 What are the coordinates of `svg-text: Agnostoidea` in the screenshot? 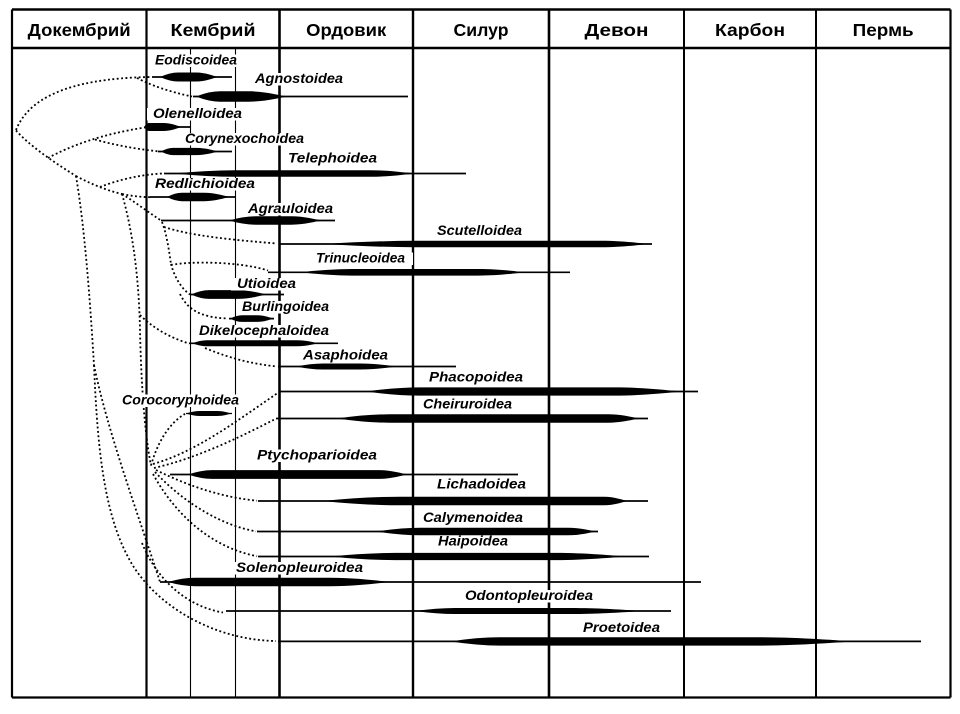 It's located at (298, 78).